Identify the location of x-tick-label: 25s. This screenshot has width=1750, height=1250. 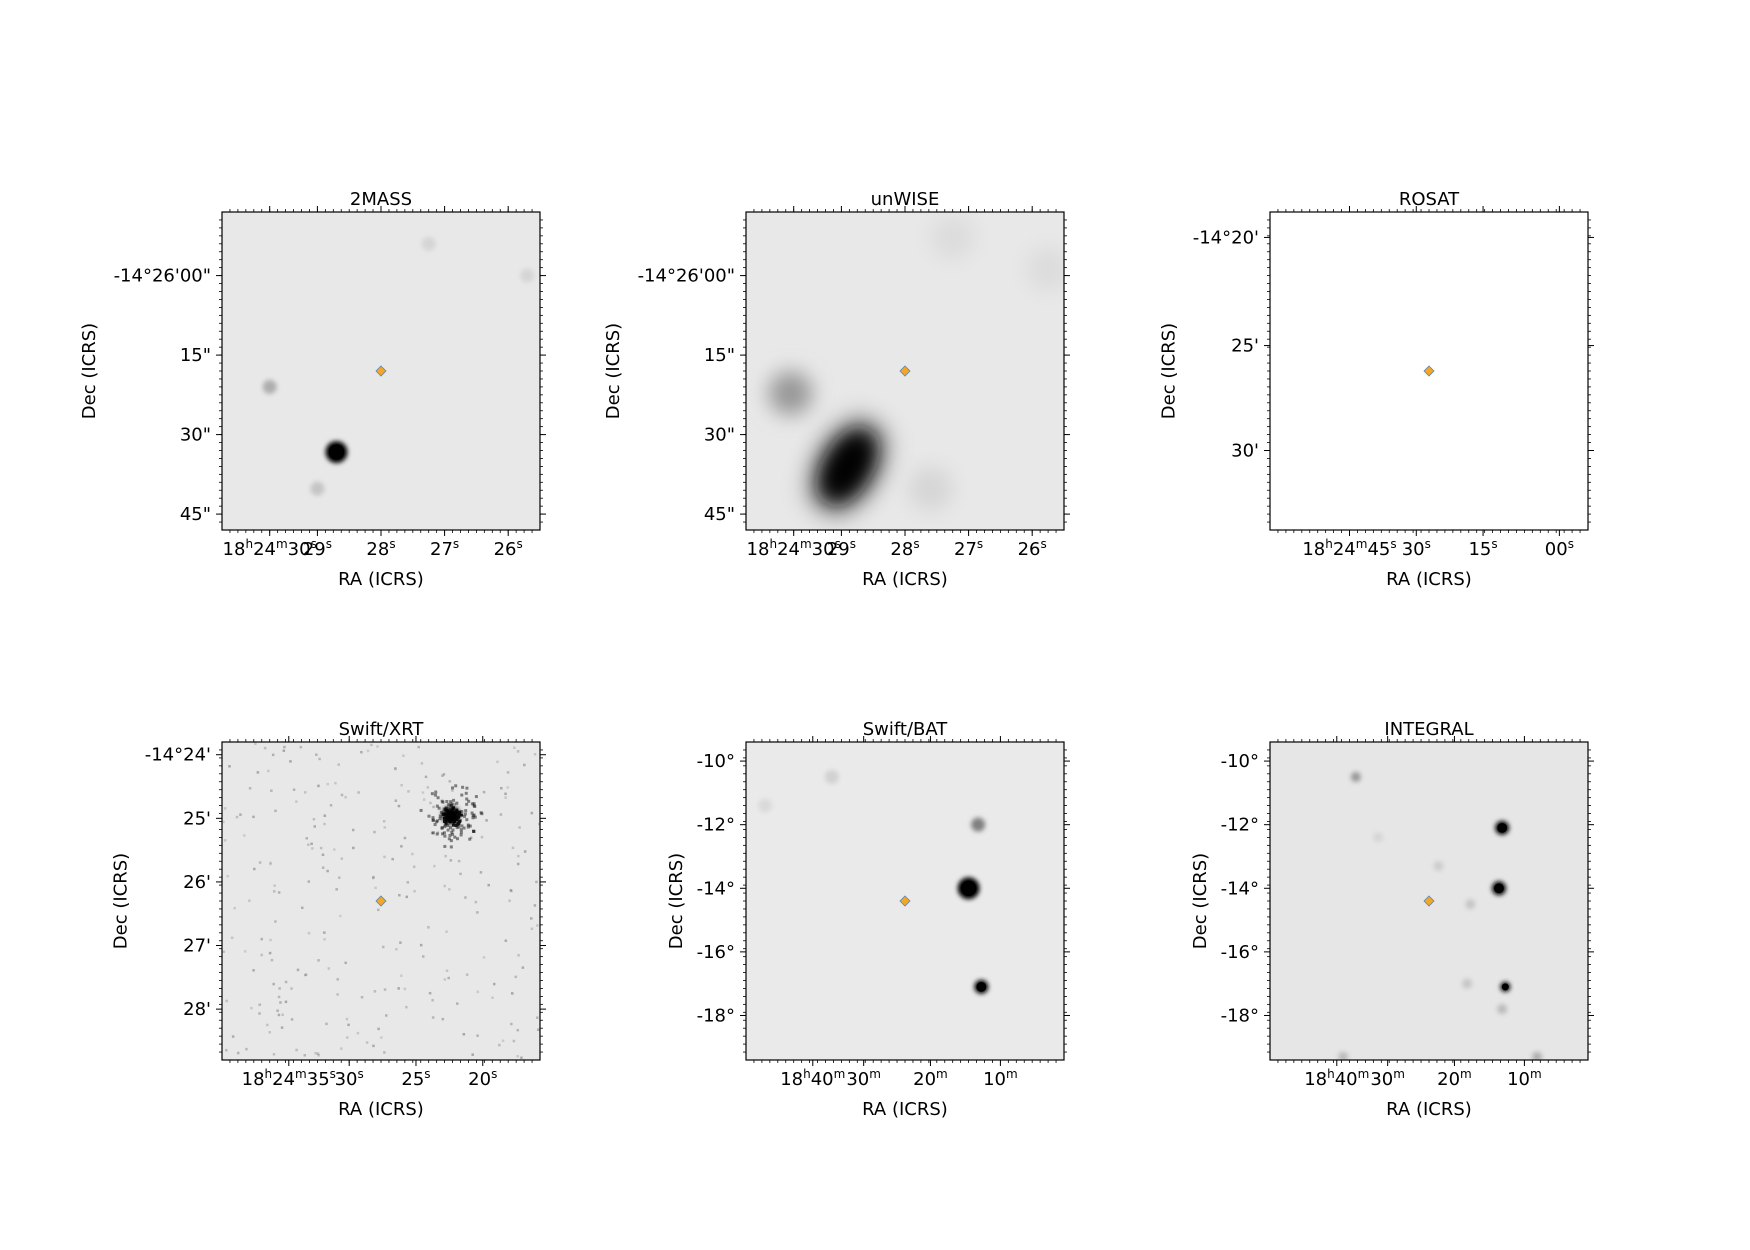
(415, 1078).